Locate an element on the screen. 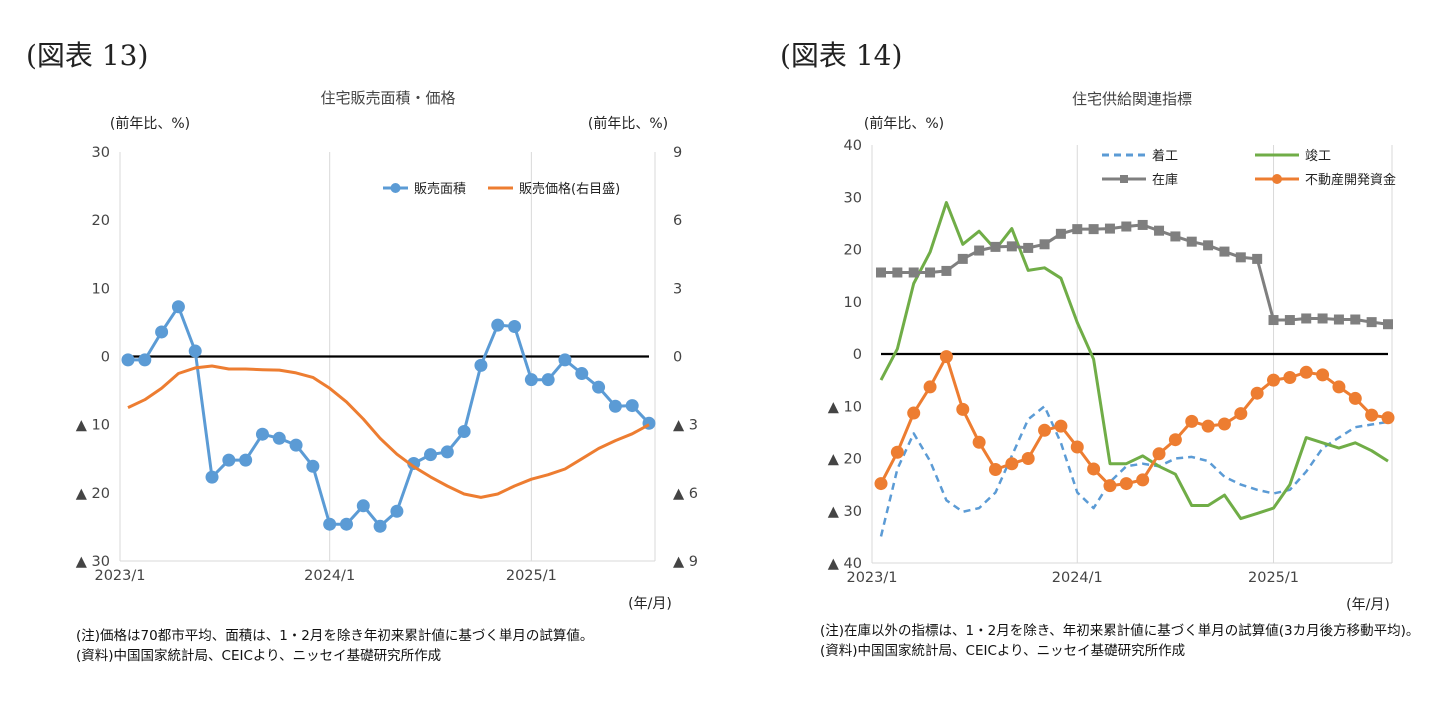 The image size is (1455, 711). legend-label: 着工 is located at coordinates (1165, 156).